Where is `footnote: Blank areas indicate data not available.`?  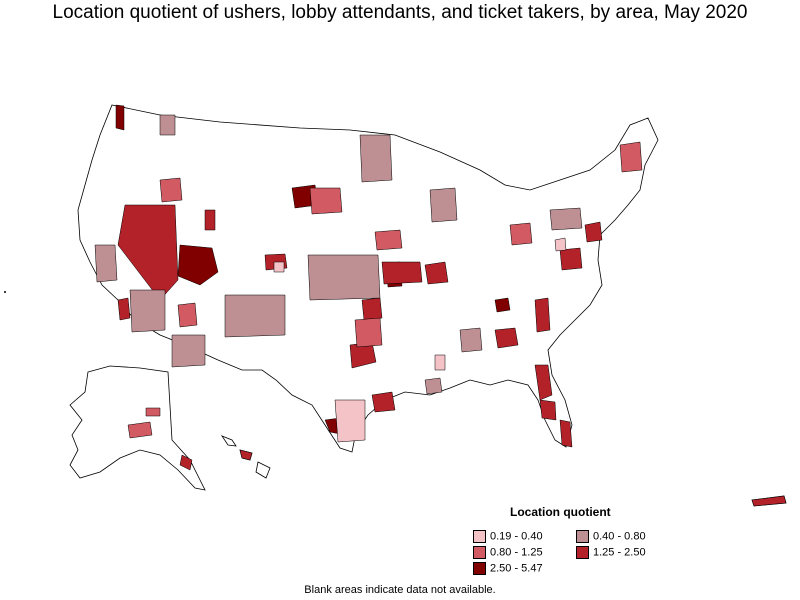
footnote: Blank areas indicate data not available. is located at coordinates (400, 590).